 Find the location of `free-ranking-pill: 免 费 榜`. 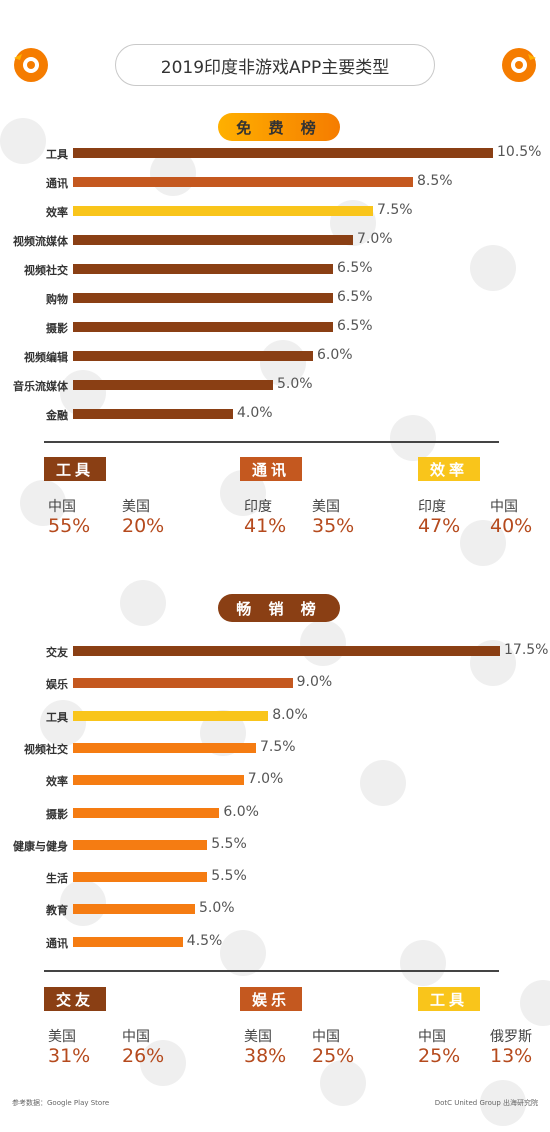

free-ranking-pill: 免 费 榜 is located at coordinates (279, 127).